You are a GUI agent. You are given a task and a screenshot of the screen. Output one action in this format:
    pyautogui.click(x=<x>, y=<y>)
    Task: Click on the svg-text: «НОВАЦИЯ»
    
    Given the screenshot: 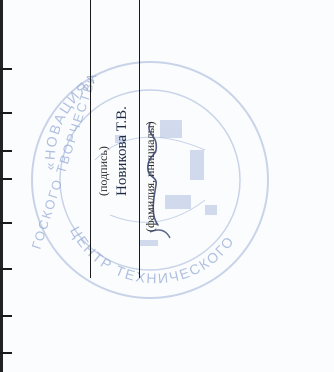 What is the action you would take?
    pyautogui.click(x=70, y=121)
    